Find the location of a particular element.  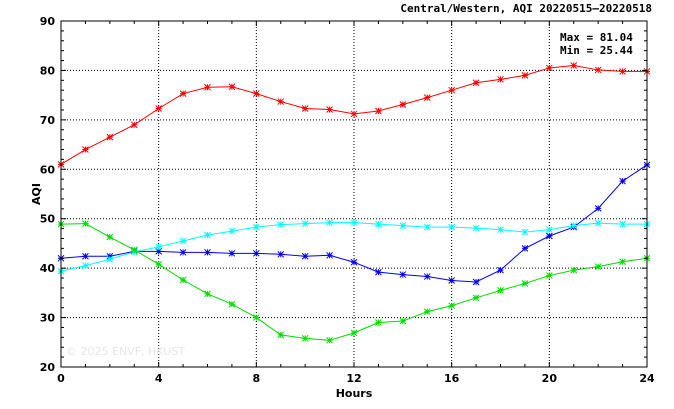

y-tick-label: 80 is located at coordinates (48, 70).